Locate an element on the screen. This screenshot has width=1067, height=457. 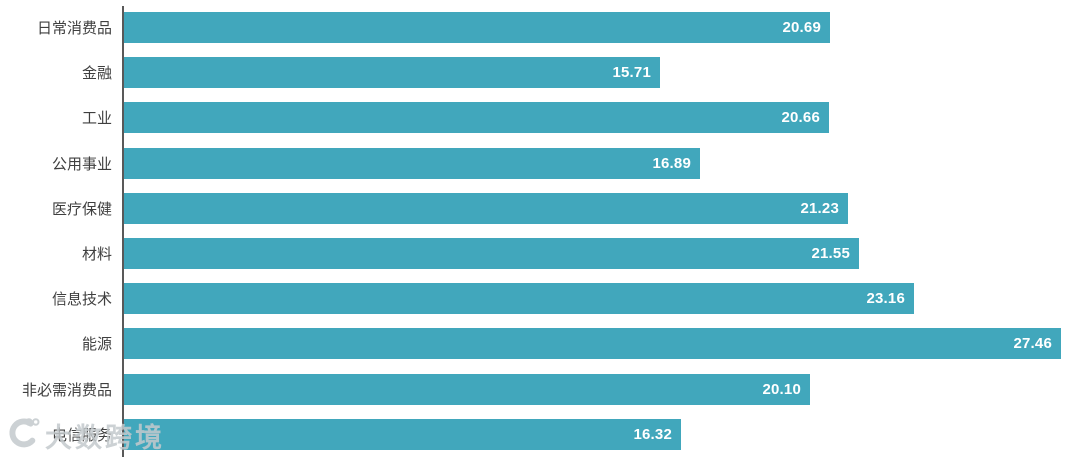
bar-area: 15.71 is located at coordinates (595, 73).